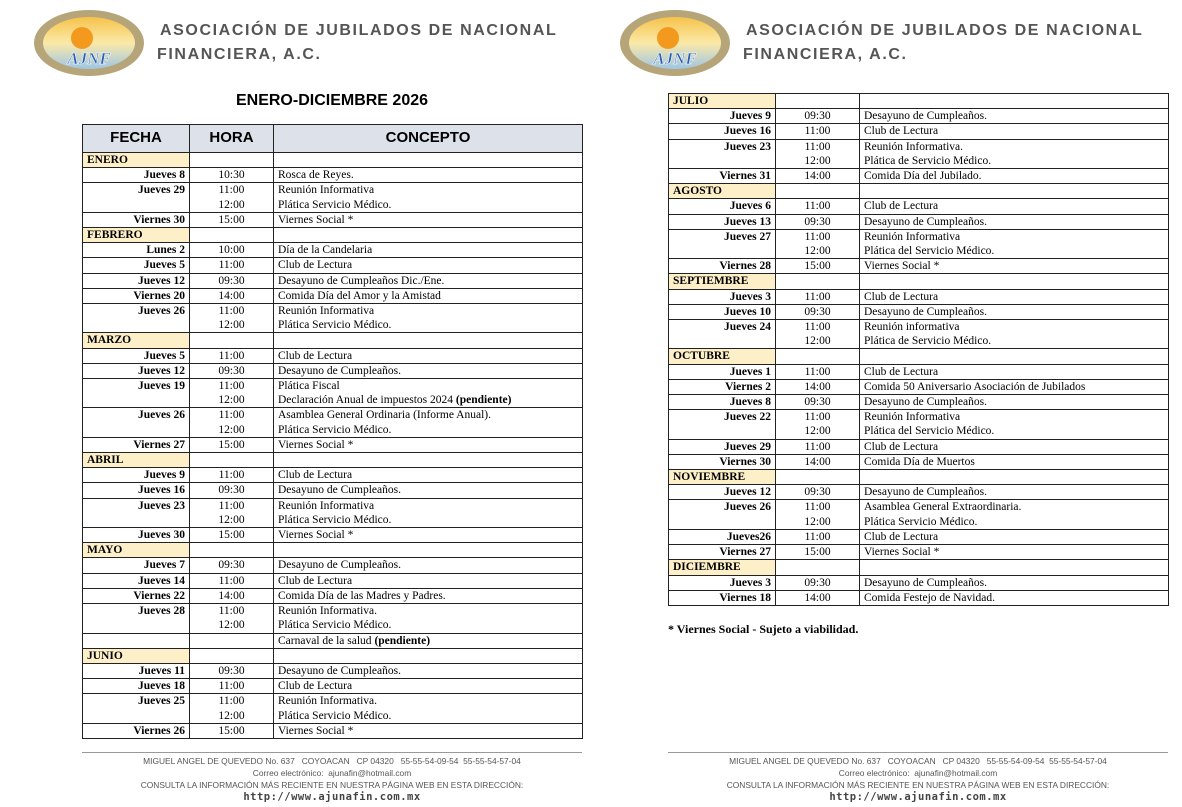 The image size is (1182, 807). What do you see at coordinates (1014, 462) in the screenshot?
I see `event-concepts: Comida Día de Muertos` at bounding box center [1014, 462].